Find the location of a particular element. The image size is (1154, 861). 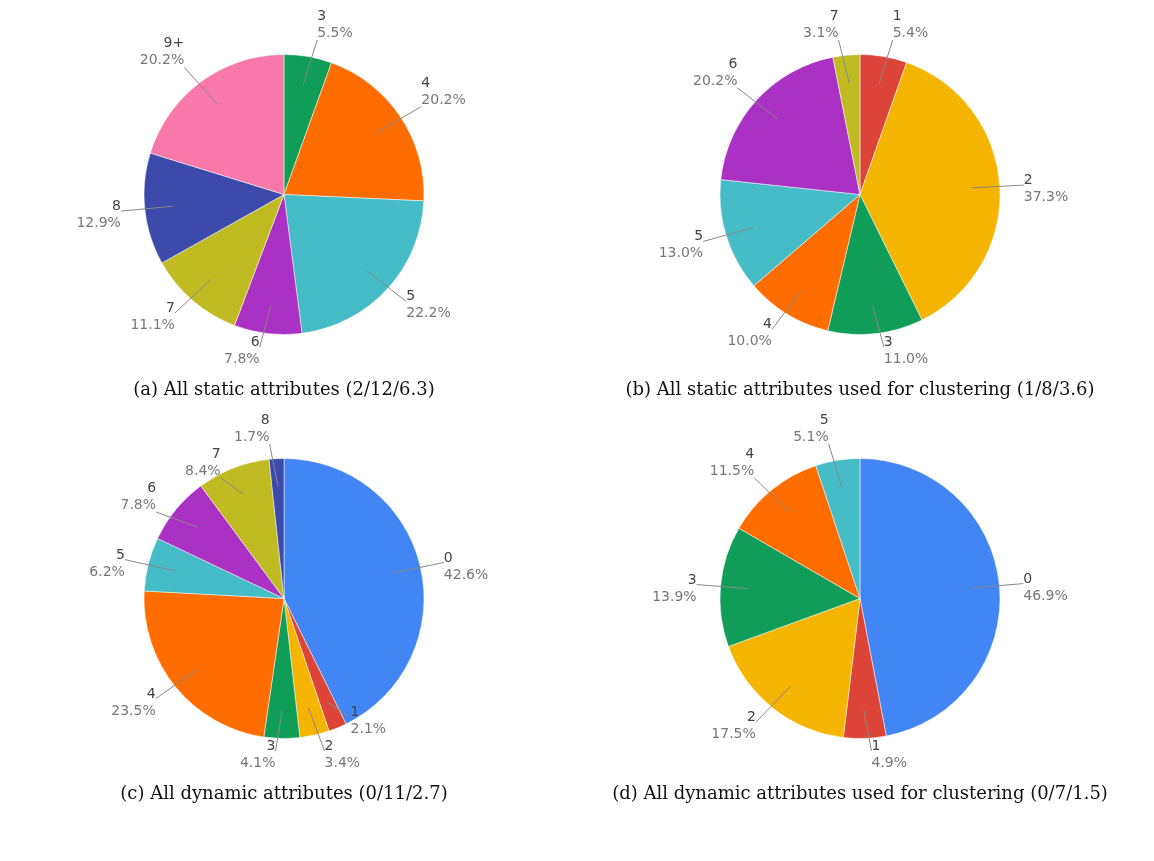

data-label: 11.0% is located at coordinates (906, 358).